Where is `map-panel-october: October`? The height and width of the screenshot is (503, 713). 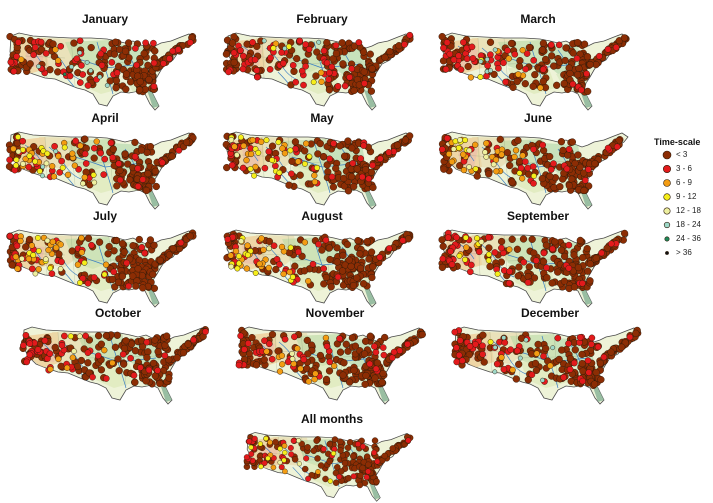
map-panel-october: October is located at coordinates (118, 356).